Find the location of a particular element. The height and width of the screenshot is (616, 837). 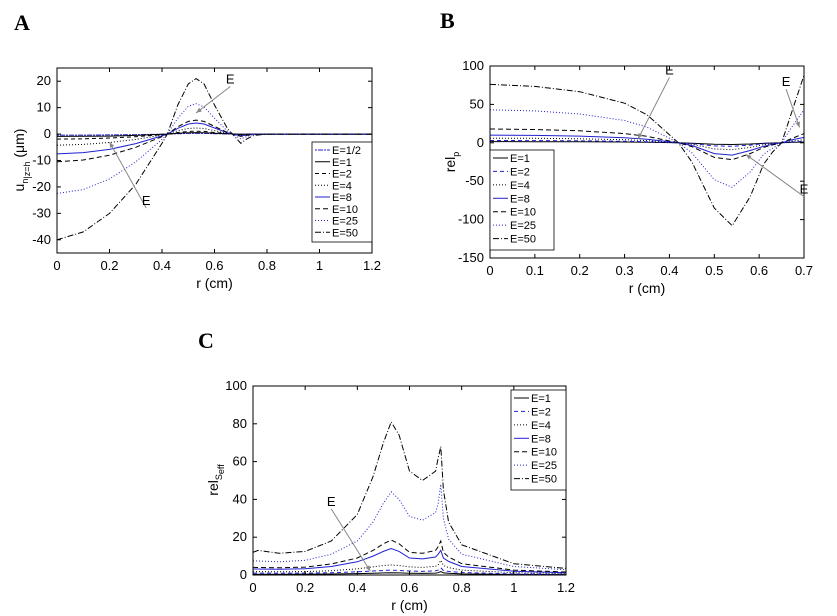

y-tick-label: -50 is located at coordinates (474, 180).